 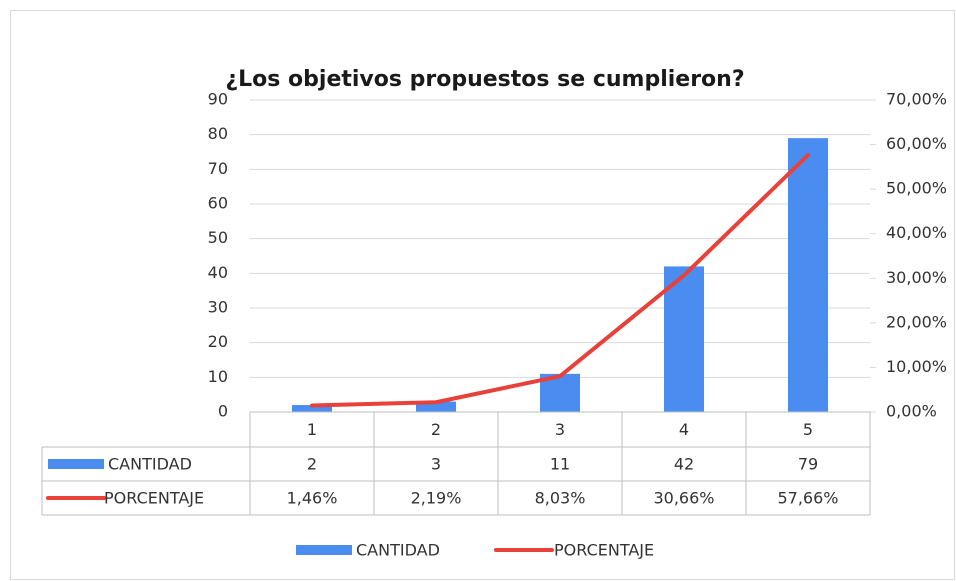 I want to click on y2-tick-label: 10,00%, so click(x=916, y=366).